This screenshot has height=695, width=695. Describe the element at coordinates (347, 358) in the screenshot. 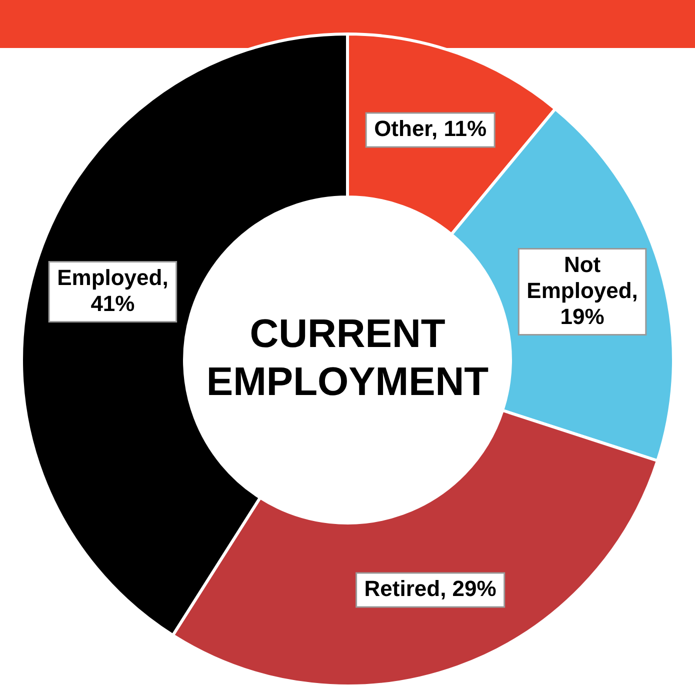

I see `text: CURRENT EMPLOYMENT` at that location.